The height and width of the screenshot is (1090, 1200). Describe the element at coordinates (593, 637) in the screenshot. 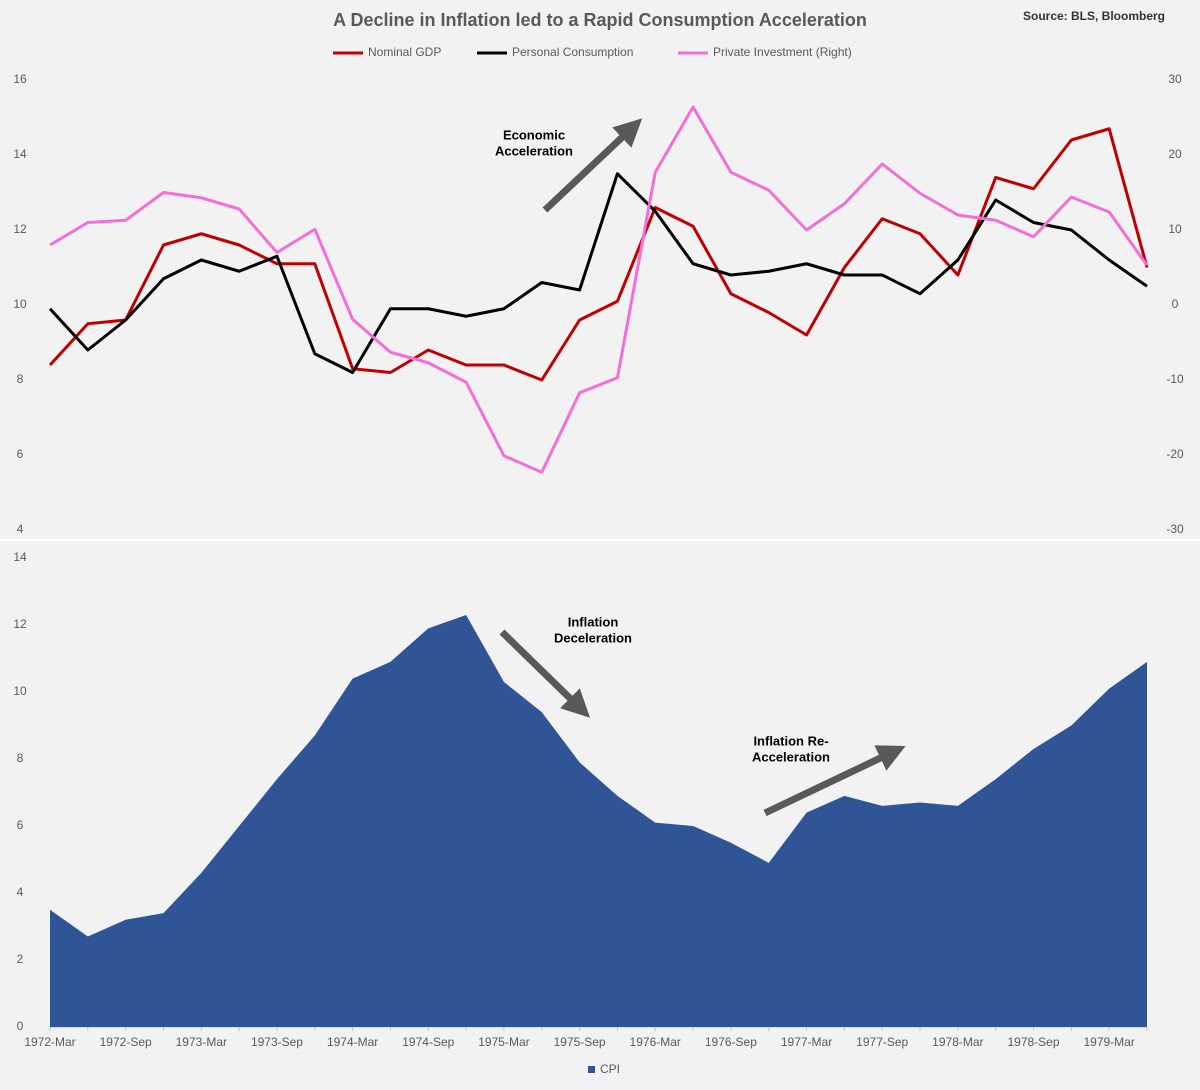

I see `annotation: Deceleration` at that location.